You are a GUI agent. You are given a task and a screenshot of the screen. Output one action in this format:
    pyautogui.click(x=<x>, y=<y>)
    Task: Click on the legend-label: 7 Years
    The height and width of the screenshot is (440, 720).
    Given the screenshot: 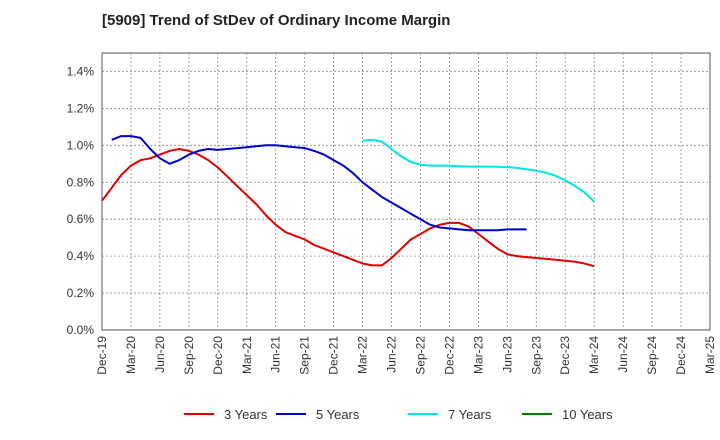 What is the action you would take?
    pyautogui.click(x=470, y=414)
    